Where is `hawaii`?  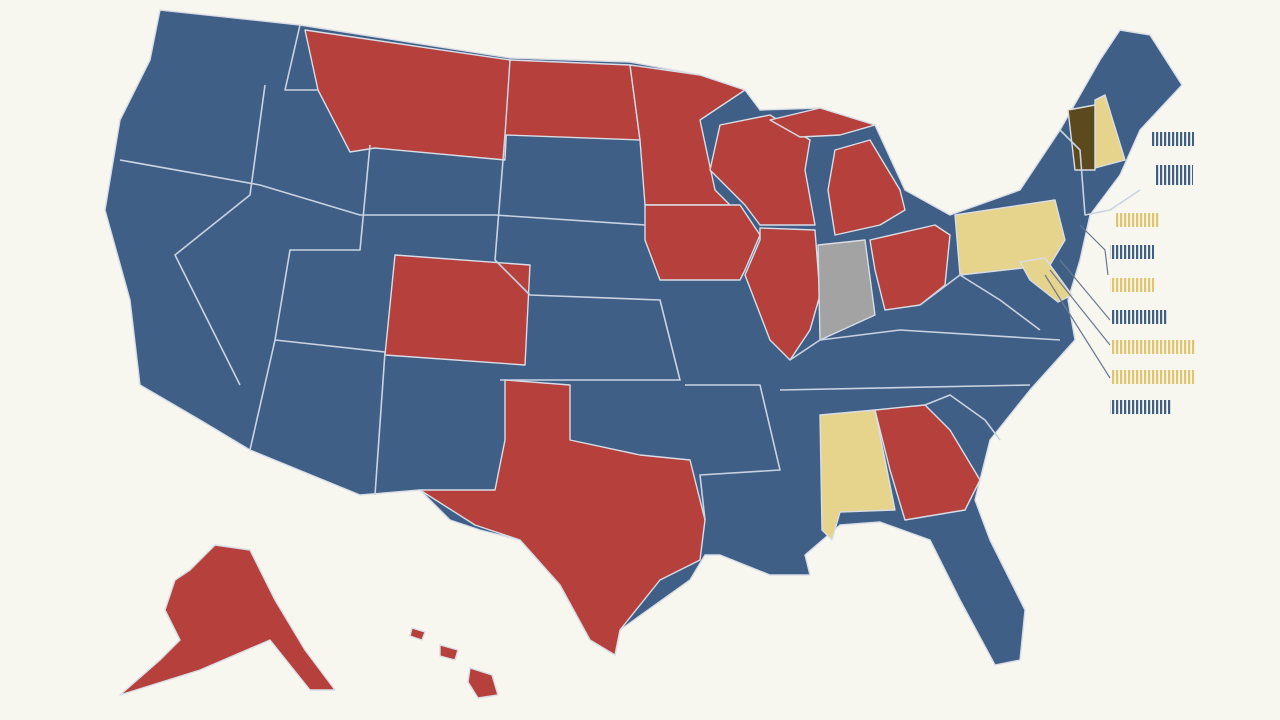
hawaii is located at coordinates (454, 663).